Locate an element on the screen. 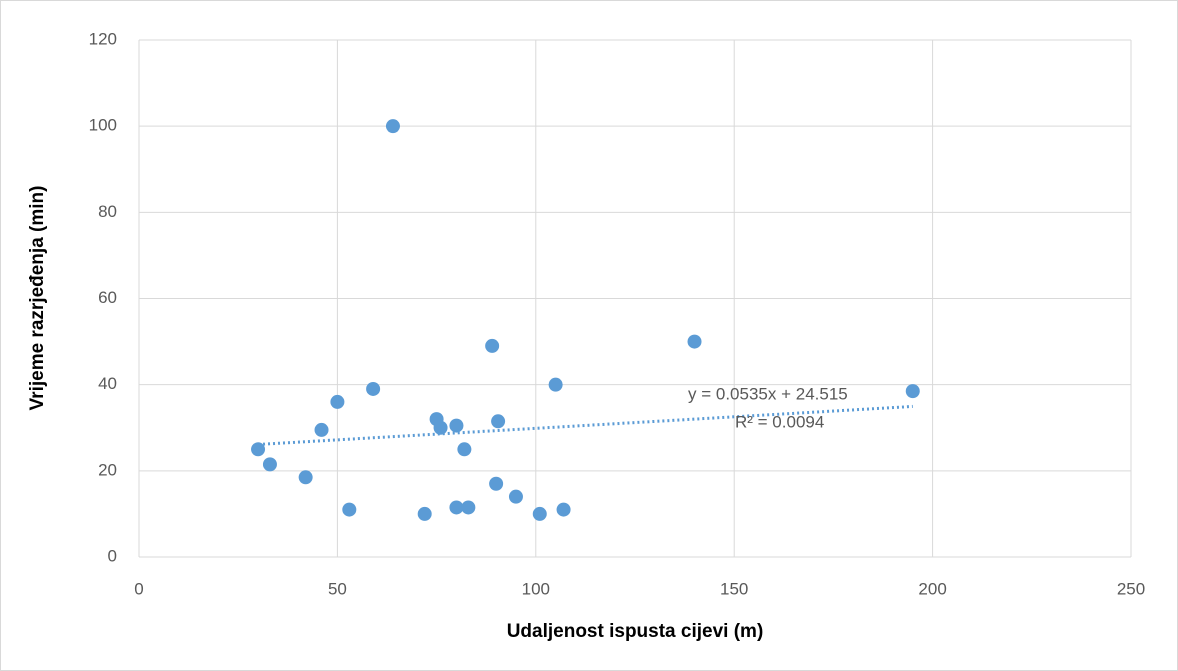 The height and width of the screenshot is (671, 1178). trendline-equation: y = 0.0535x + 24.515 is located at coordinates (768, 393).